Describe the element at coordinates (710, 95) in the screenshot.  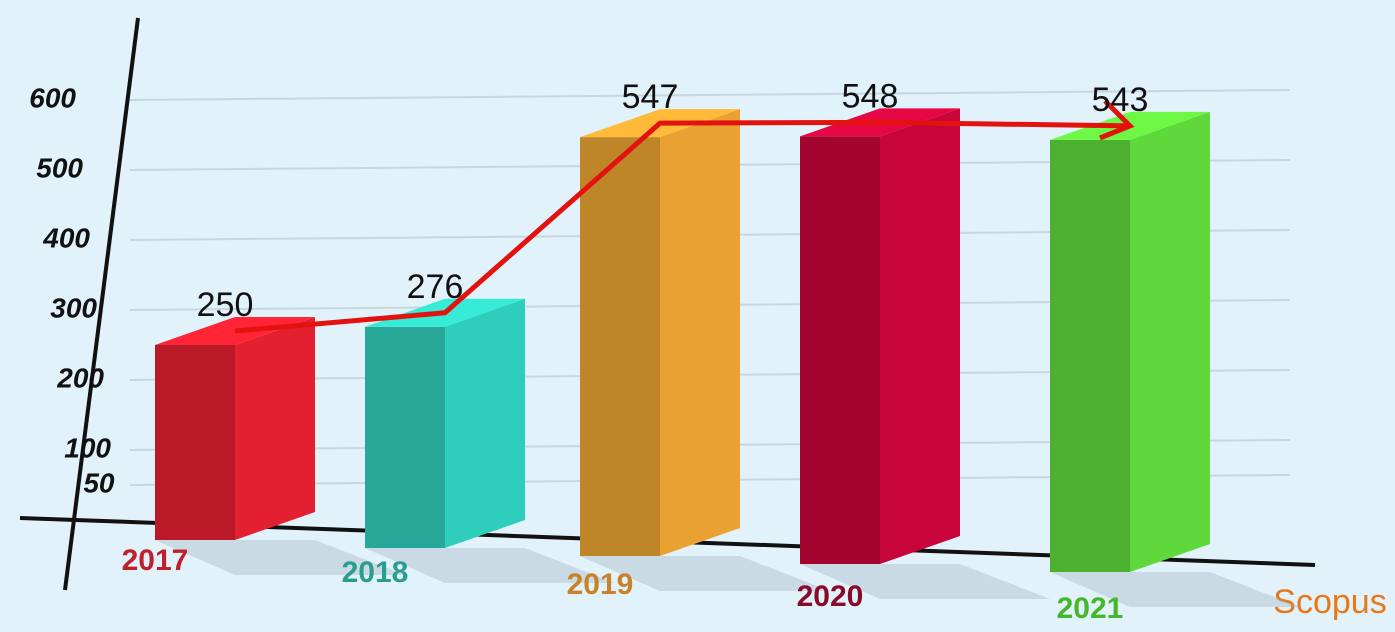
I see `grid-line` at that location.